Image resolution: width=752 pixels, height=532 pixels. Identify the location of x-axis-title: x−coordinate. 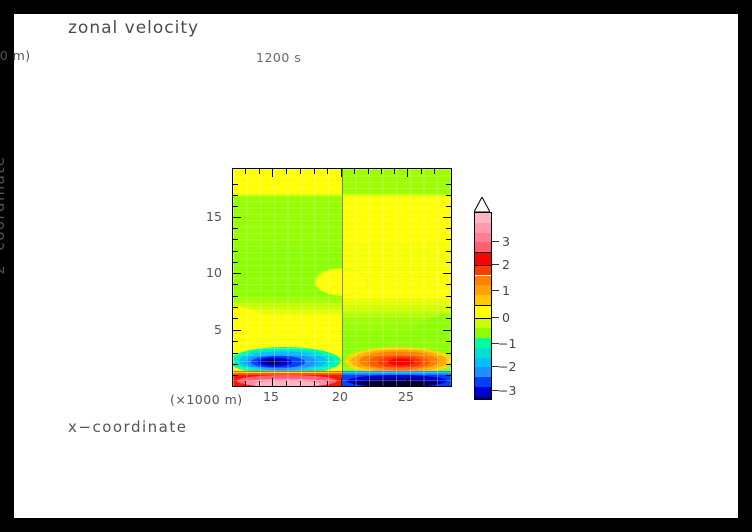
(128, 427).